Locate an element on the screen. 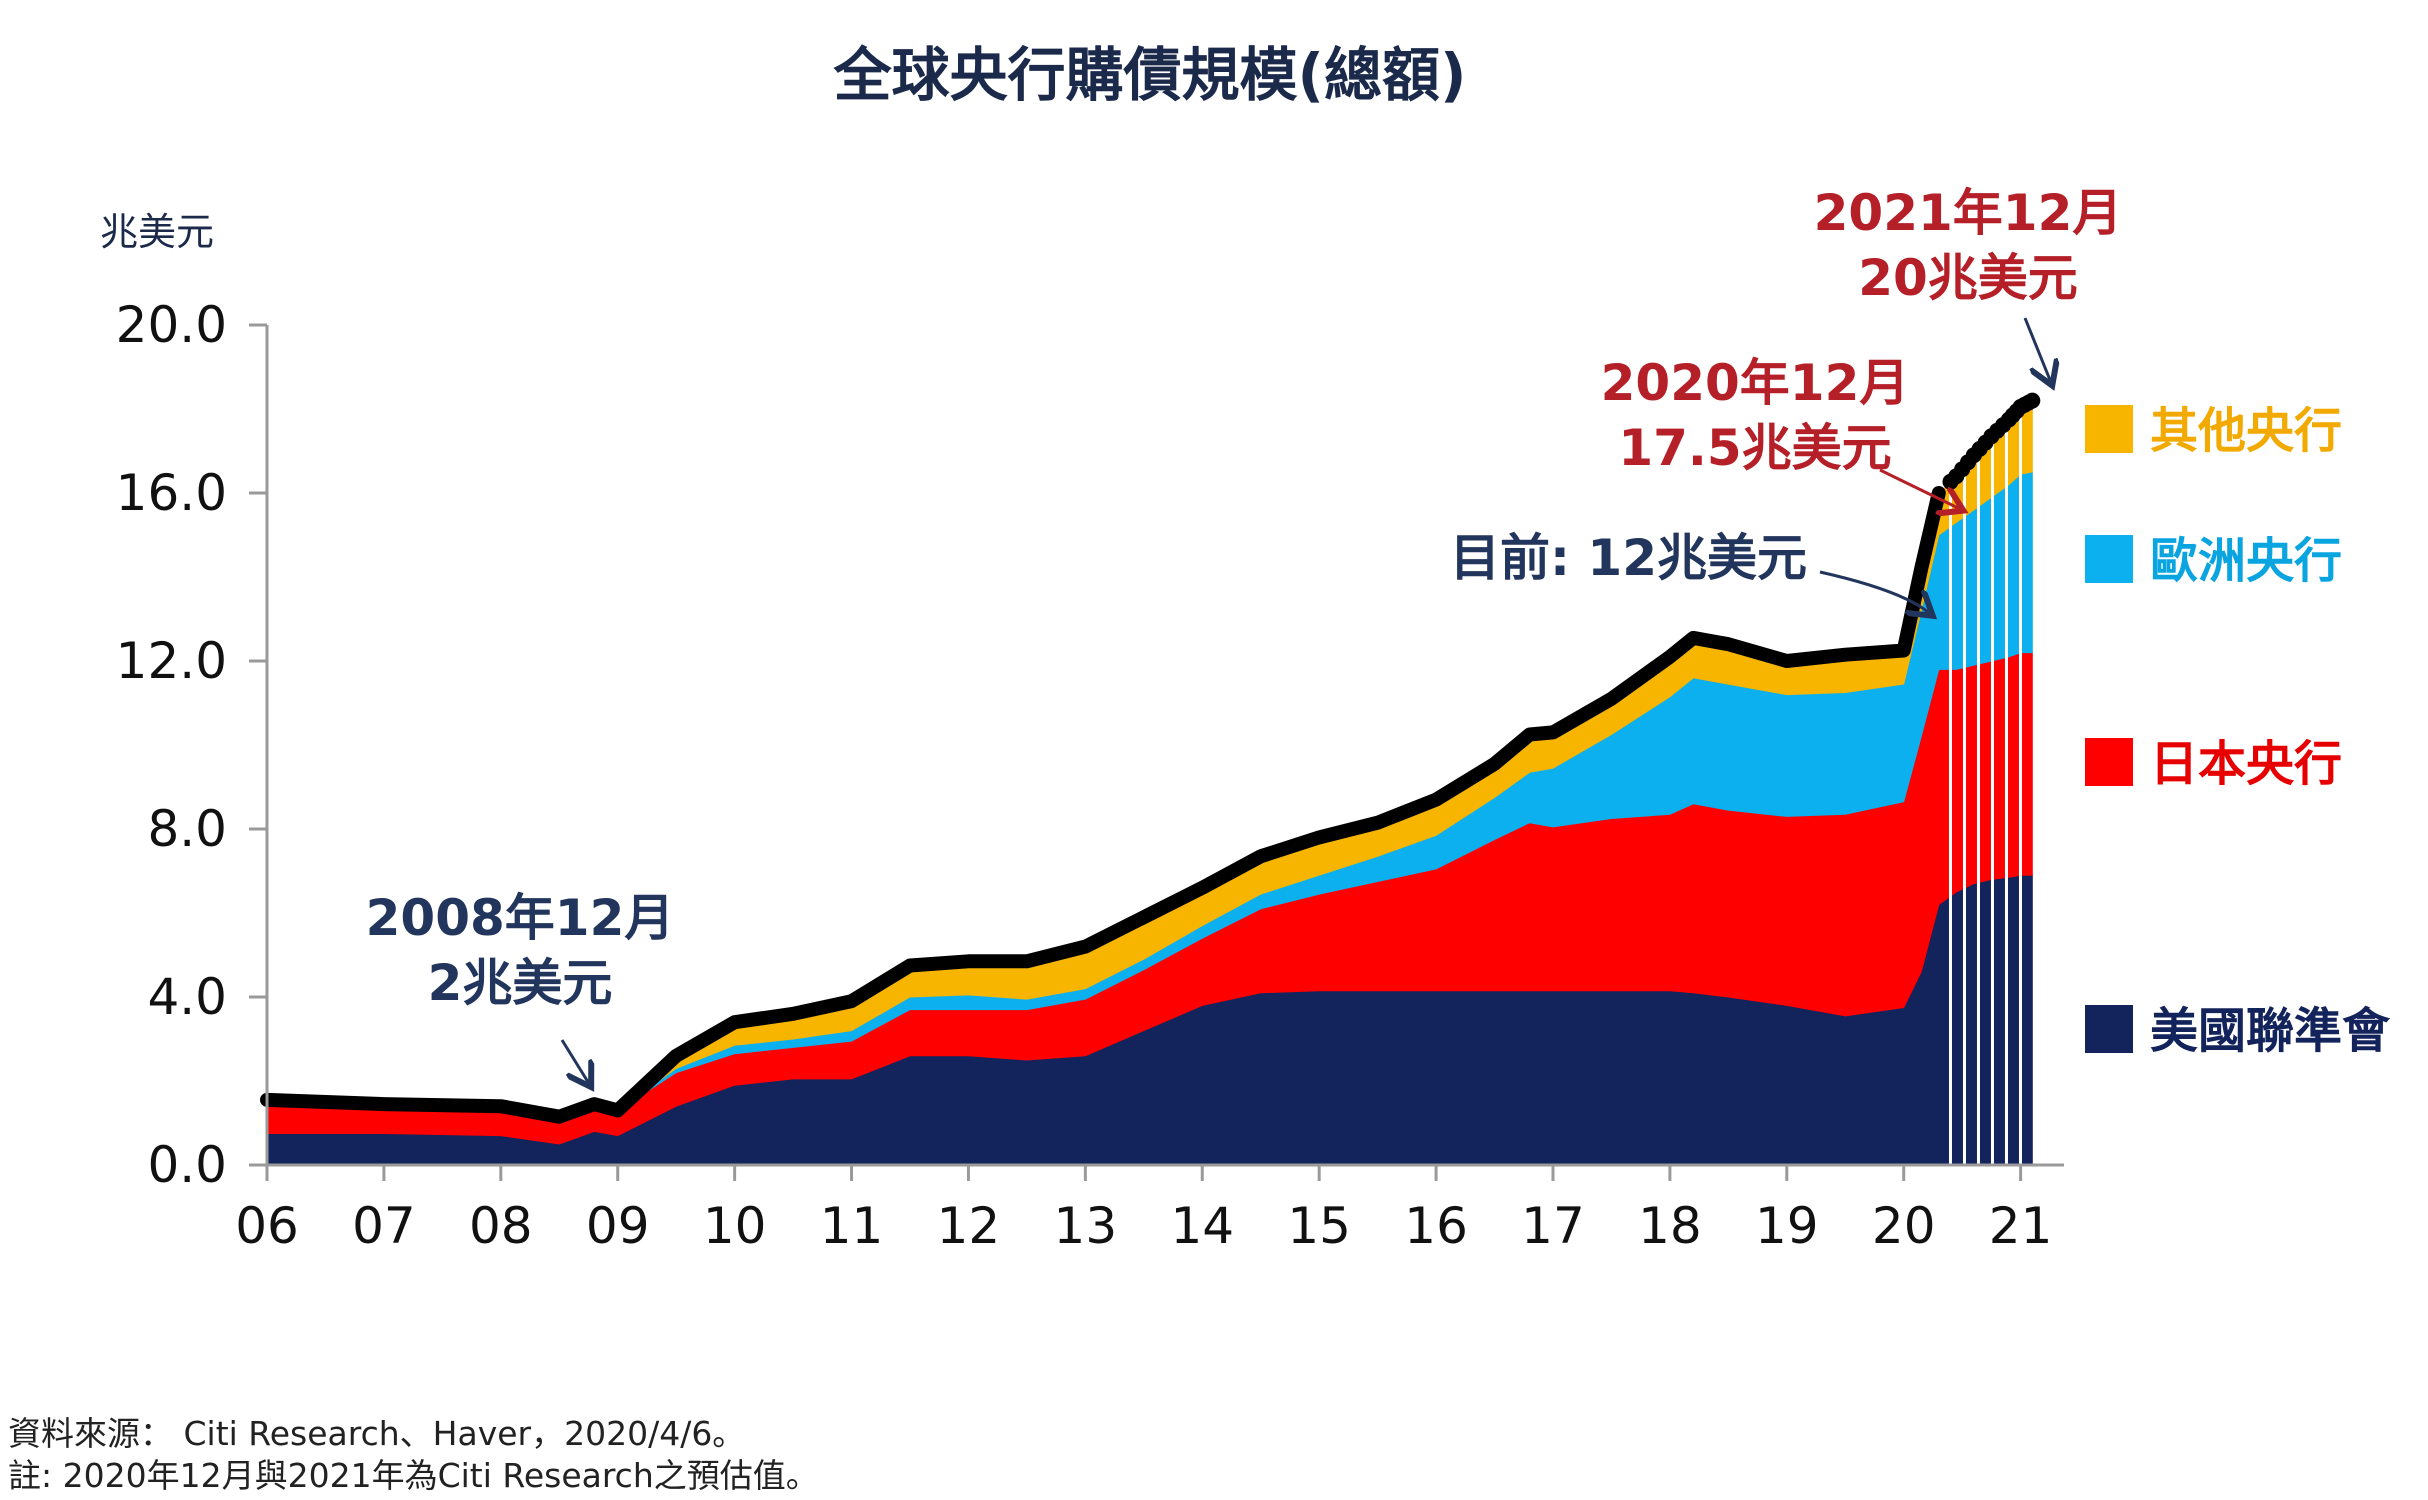  legend-item-other: 其他央行 is located at coordinates (2213, 431).